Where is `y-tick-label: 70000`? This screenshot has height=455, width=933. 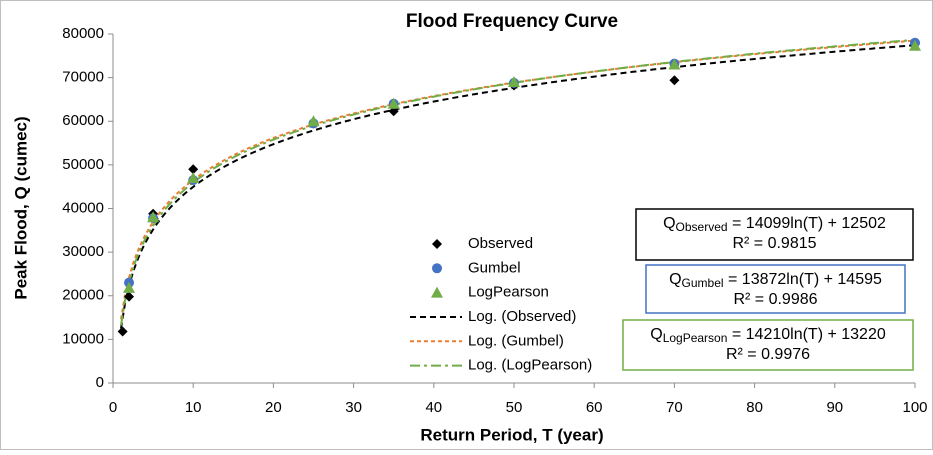
y-tick-label: 70000 is located at coordinates (83, 77).